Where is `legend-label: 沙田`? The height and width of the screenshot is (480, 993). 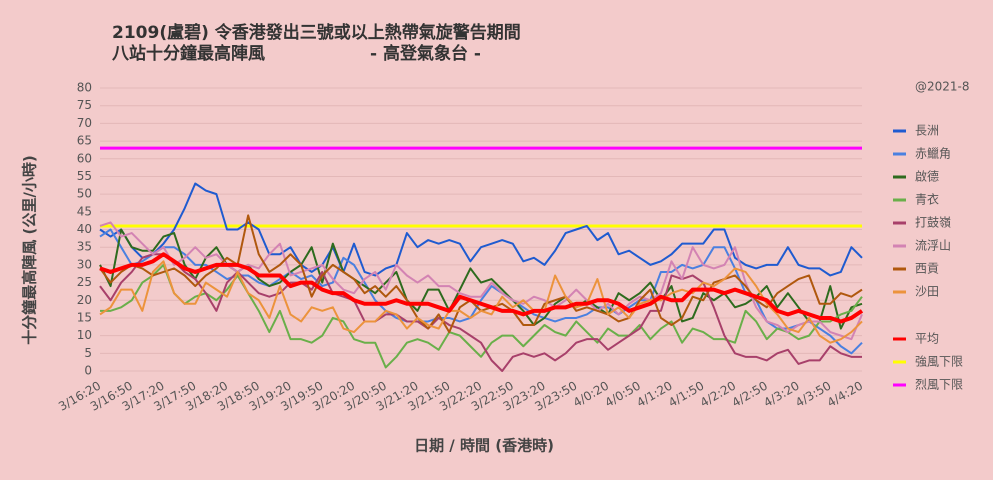 legend-label: 沙田 is located at coordinates (927, 292).